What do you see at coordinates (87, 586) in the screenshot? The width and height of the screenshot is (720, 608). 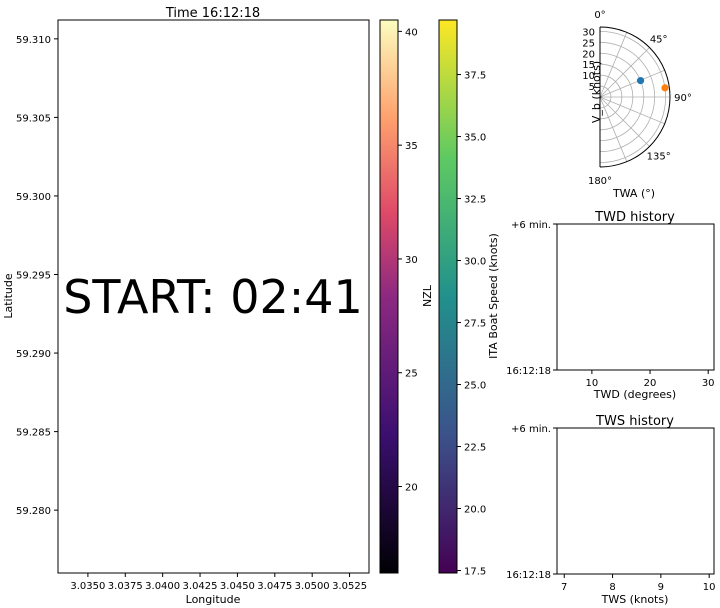 I see `map-x-tick-label: 3.0350` at bounding box center [87, 586].